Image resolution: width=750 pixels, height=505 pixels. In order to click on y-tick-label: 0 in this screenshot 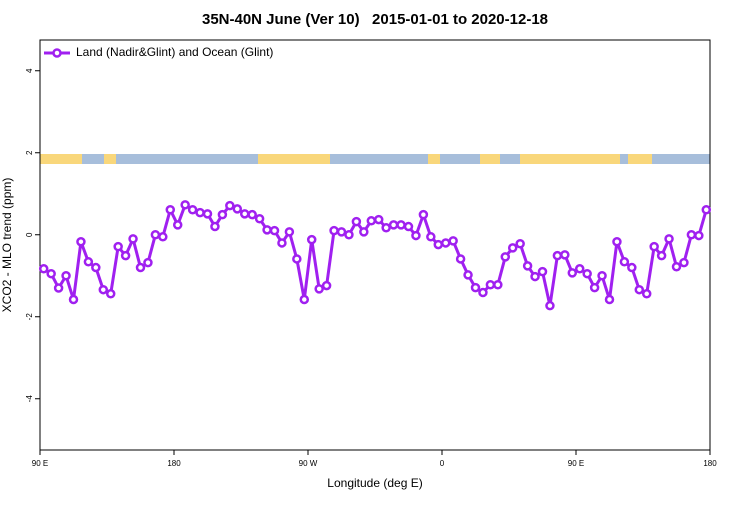, I will do `click(29, 234)`.